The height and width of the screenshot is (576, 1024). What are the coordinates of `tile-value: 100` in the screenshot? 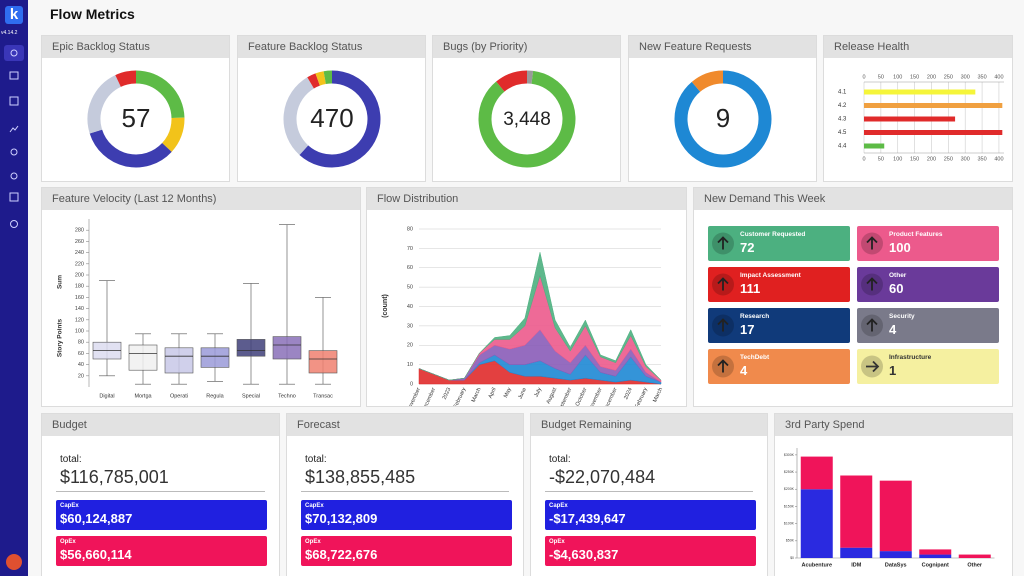 It's located at (900, 247).